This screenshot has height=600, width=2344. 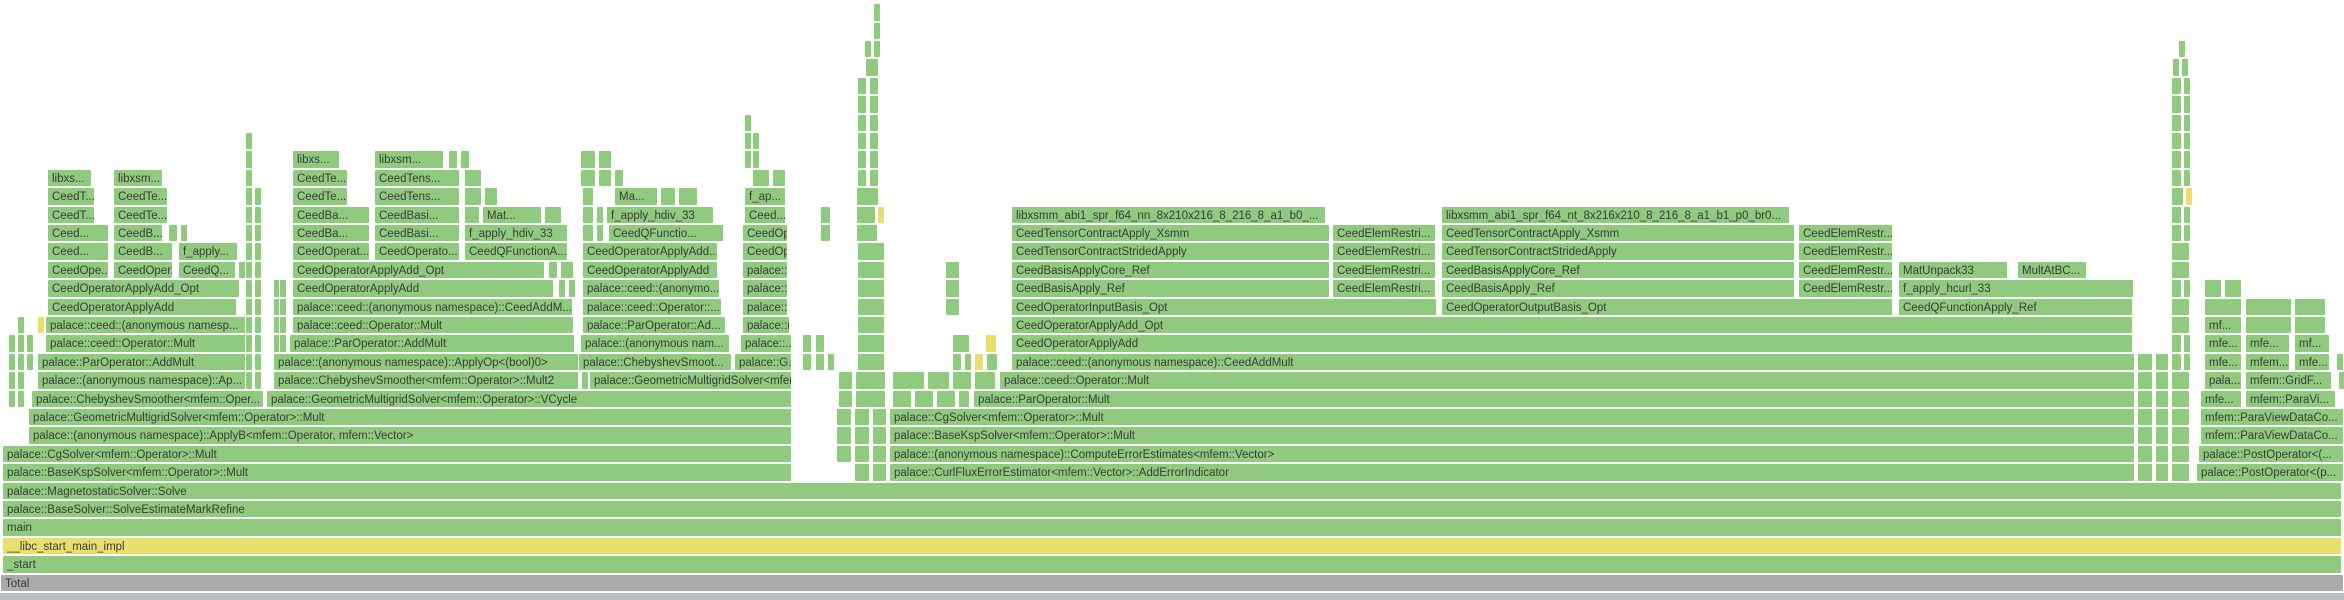 I want to click on flame-frame: palace::CgSolver<mfem::Operator>::Mult, so click(x=1512, y=417).